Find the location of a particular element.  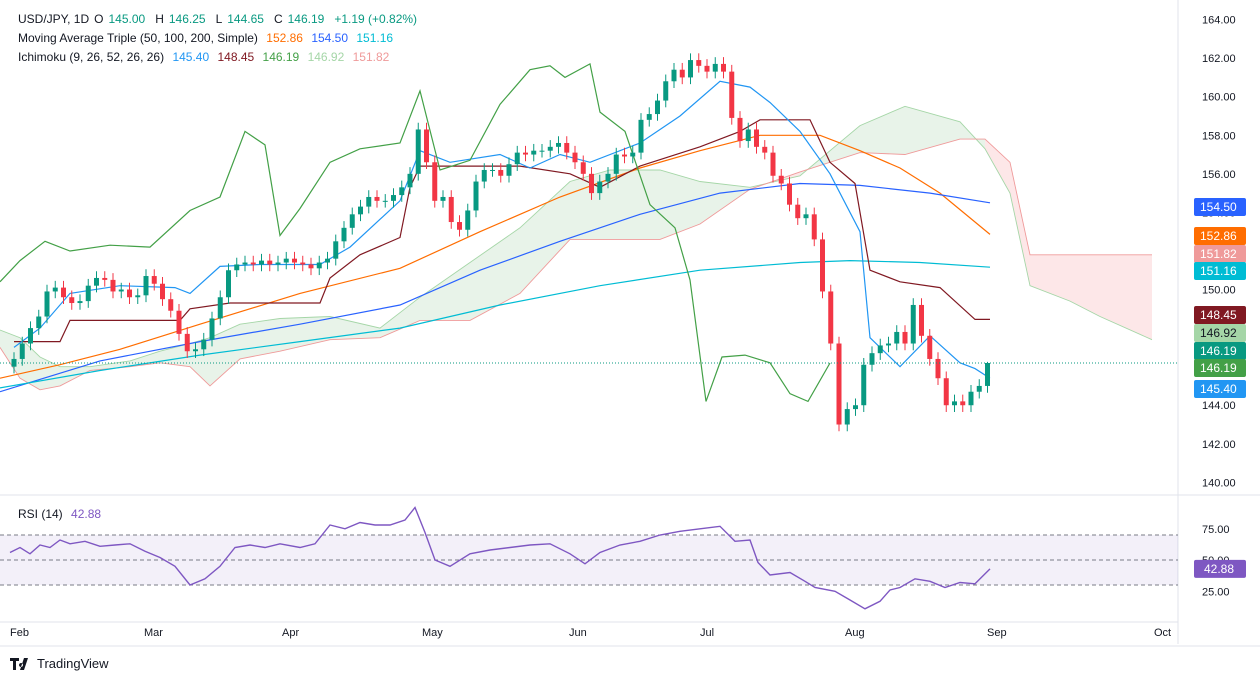

close-label: C 146.19 is located at coordinates (299, 19).